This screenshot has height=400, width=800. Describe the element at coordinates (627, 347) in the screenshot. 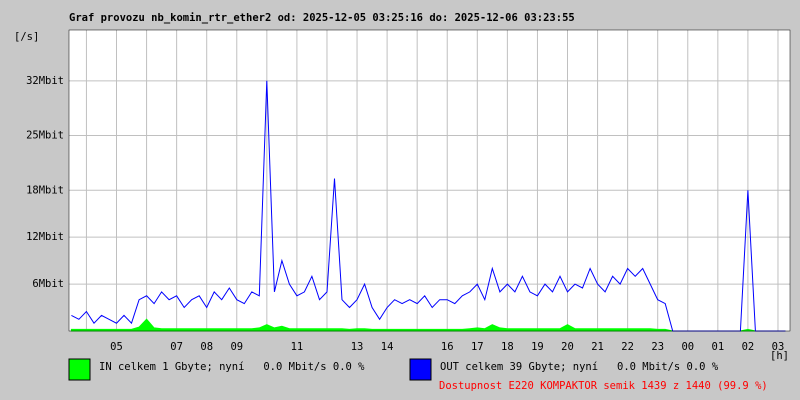

I see `x-tick-label: 22` at that location.